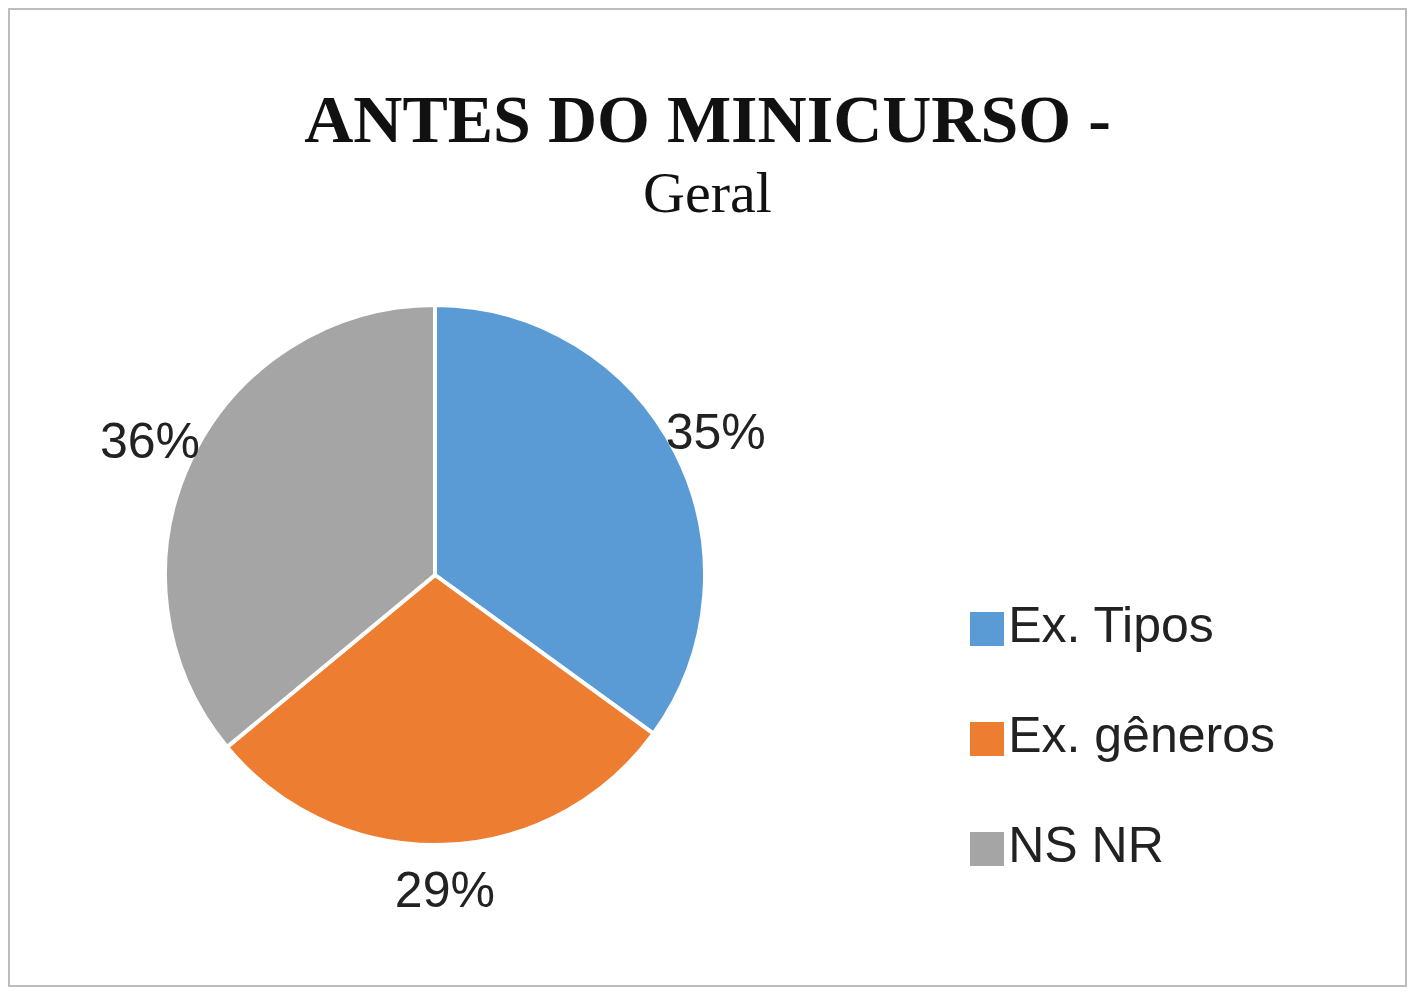 Image resolution: width=1417 pixels, height=998 pixels. Describe the element at coordinates (715, 431) in the screenshot. I see `data-label: 35%` at that location.